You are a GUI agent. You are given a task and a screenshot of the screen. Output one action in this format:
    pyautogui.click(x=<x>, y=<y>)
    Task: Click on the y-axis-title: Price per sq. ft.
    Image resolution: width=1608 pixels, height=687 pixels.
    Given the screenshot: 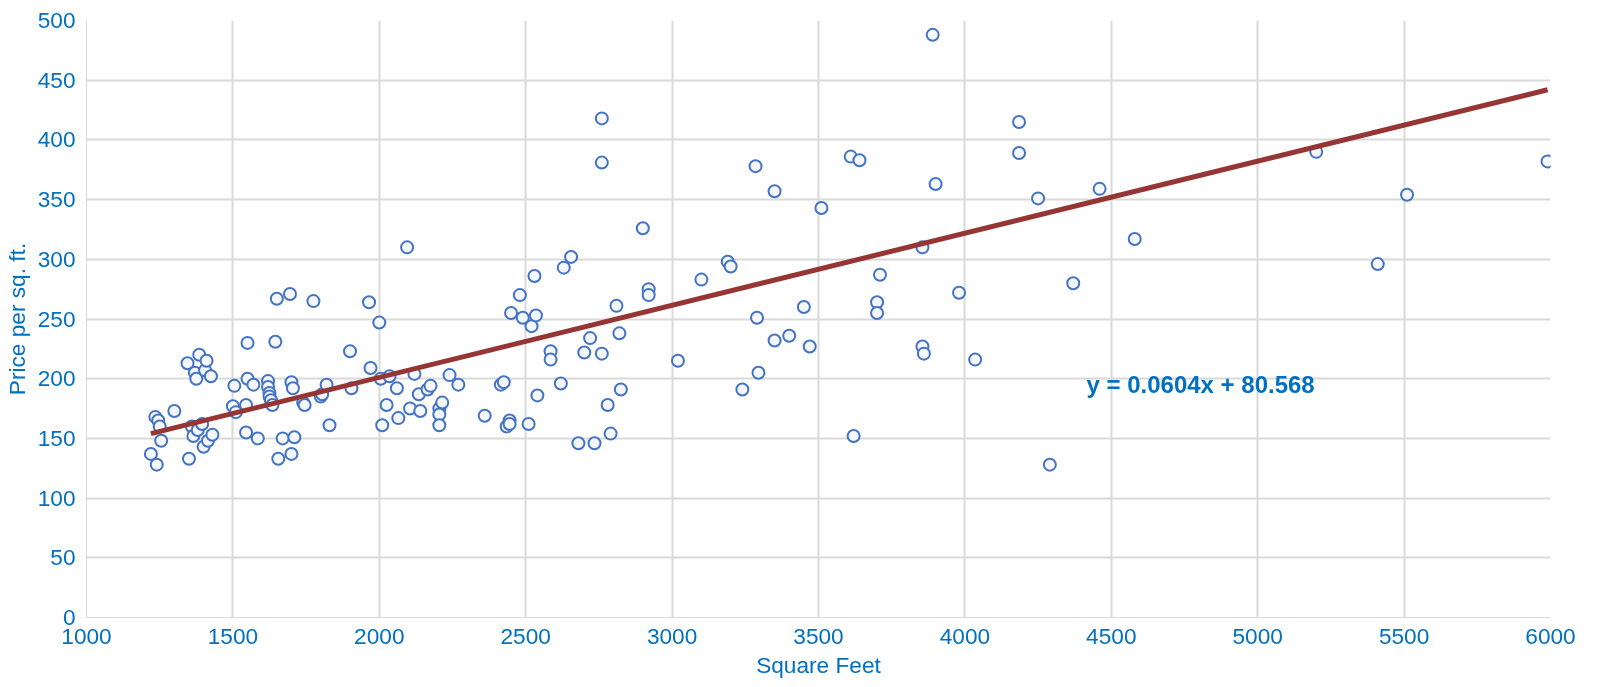 What is the action you would take?
    pyautogui.click(x=16, y=319)
    